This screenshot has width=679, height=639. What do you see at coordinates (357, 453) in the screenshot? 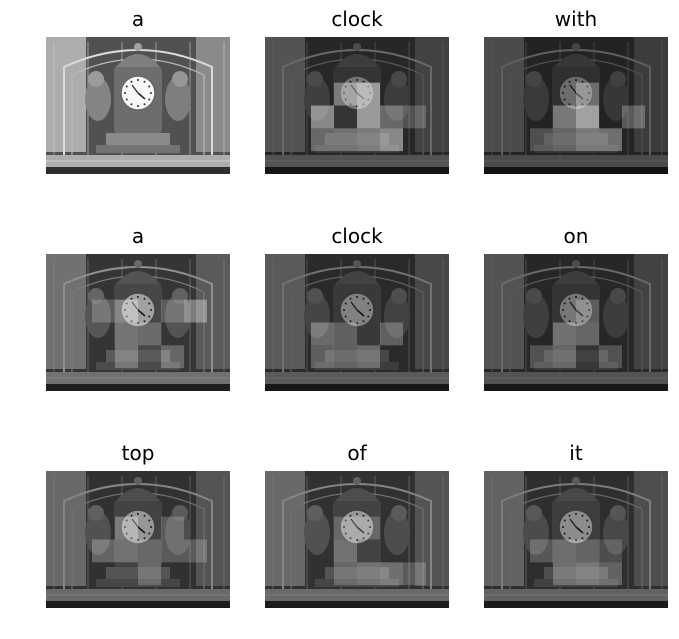
I see `panel-title: of` at bounding box center [357, 453].